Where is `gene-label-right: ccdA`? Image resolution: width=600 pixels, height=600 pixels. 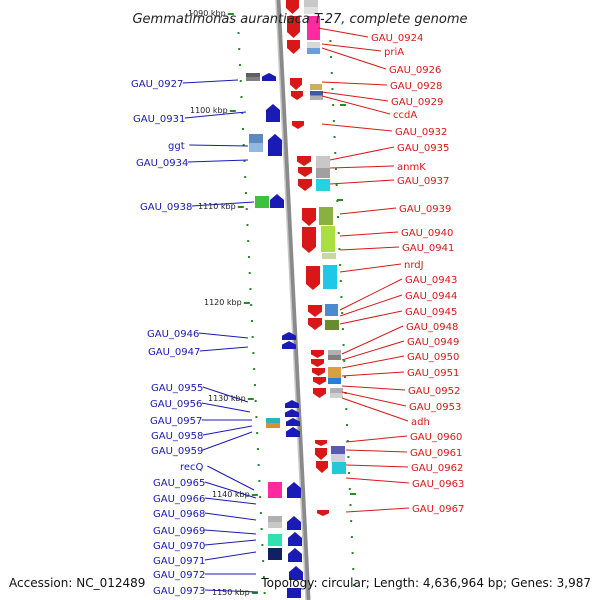
gene-label-right: ccdA is located at coordinates (405, 115).